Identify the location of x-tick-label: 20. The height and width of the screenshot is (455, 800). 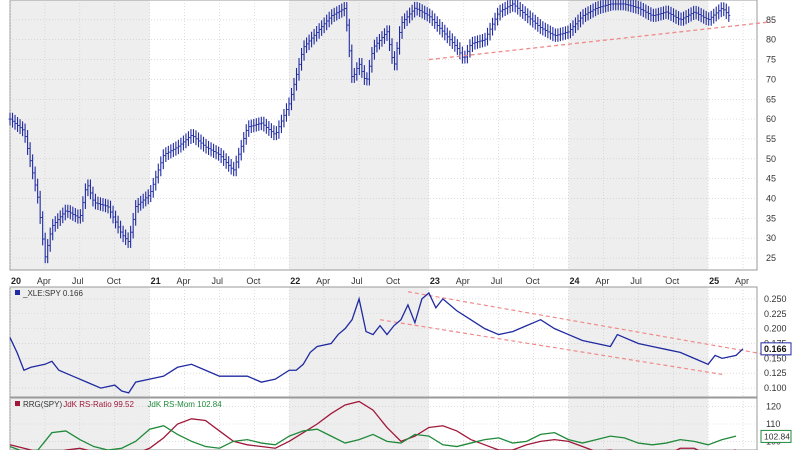
(16, 281).